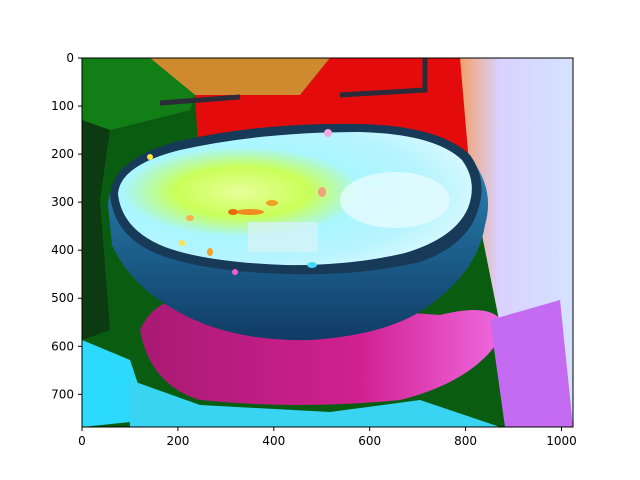  What do you see at coordinates (327, 437) in the screenshot?
I see `x-axis: 0 200 400 600 800 1000` at bounding box center [327, 437].